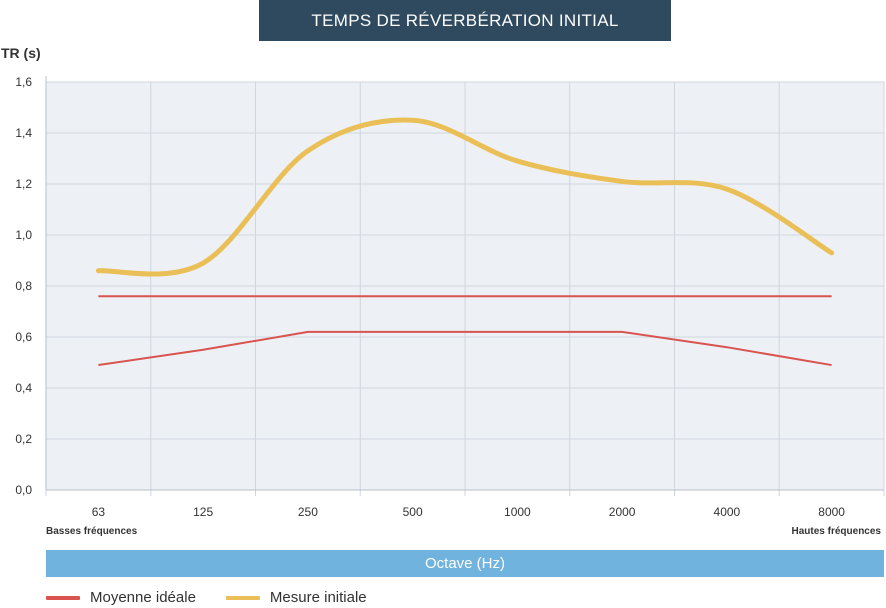 This screenshot has width=886, height=608. What do you see at coordinates (318, 597) in the screenshot?
I see `legend-label-measure: Mesure initiale` at bounding box center [318, 597].